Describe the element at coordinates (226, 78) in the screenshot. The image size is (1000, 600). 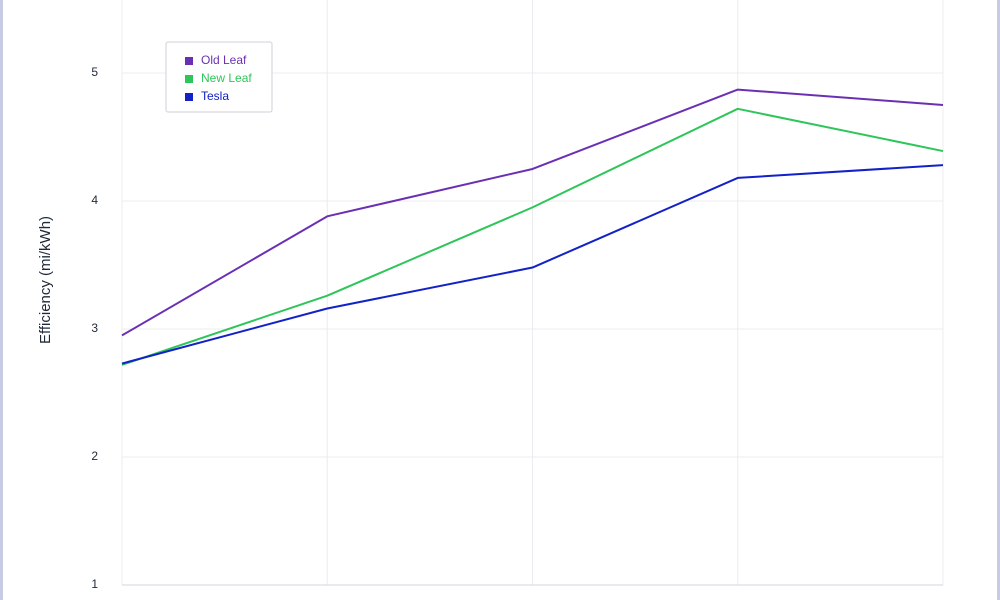
I see `legend-label: New Leaf` at that location.